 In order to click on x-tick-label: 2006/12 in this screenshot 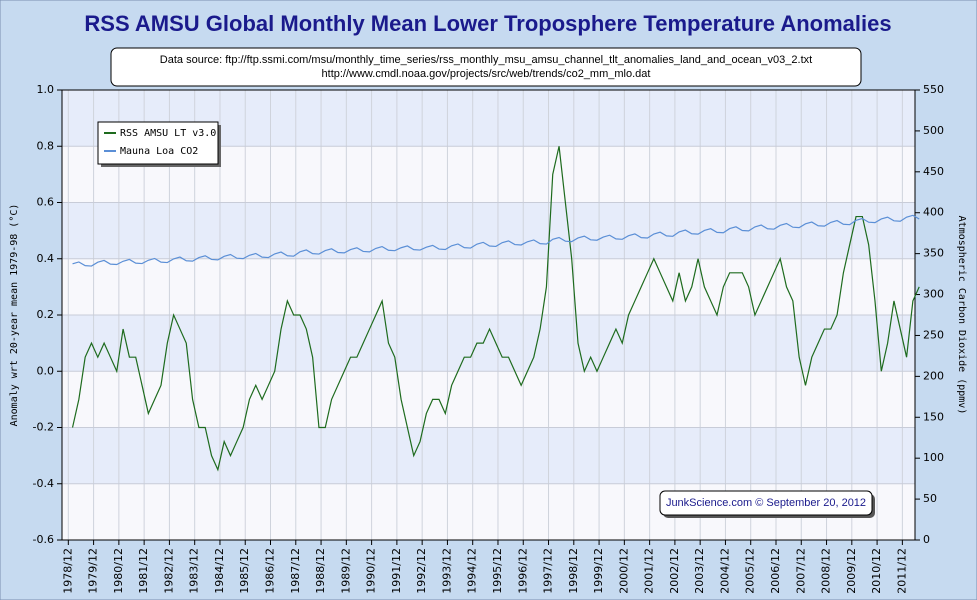, I will do `click(775, 571)`.